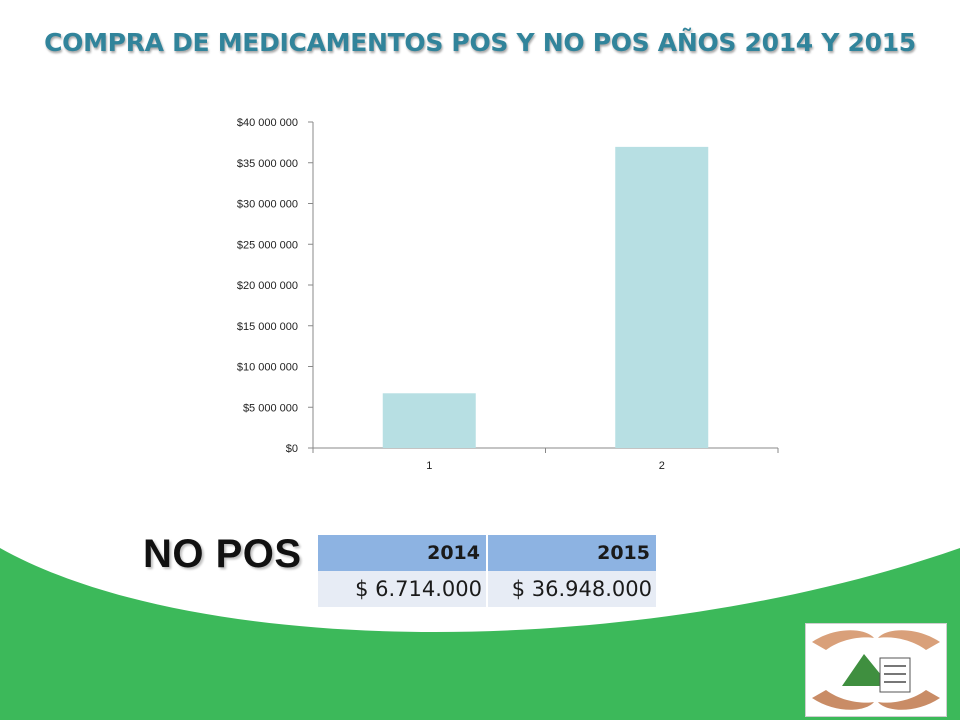 This screenshot has width=960, height=721. Describe the element at coordinates (267, 123) in the screenshot. I see `y-tick-label: $40 000 000` at that location.